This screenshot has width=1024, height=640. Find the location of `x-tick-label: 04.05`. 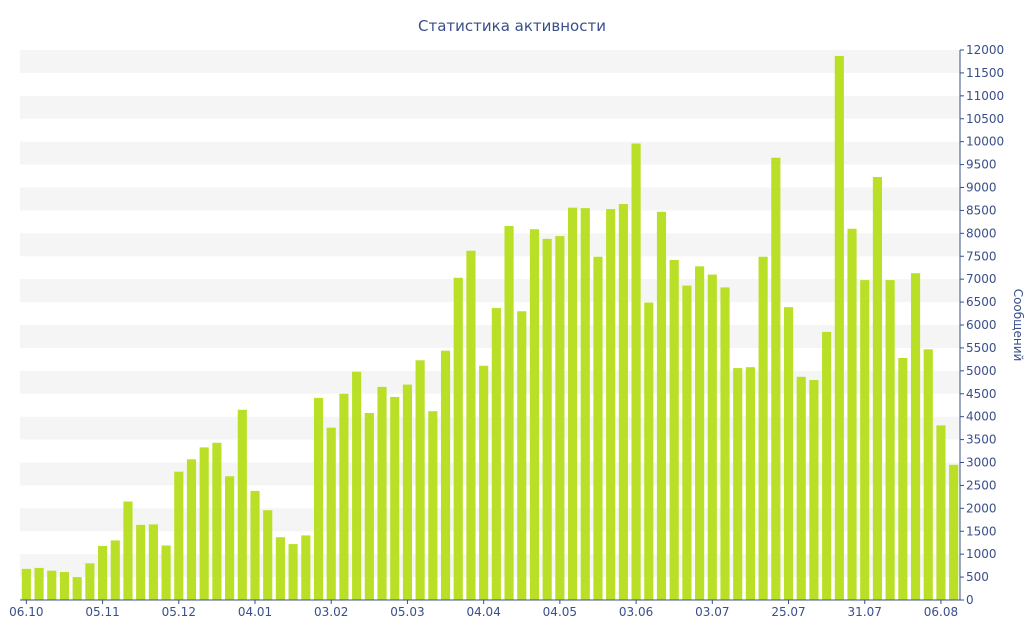

x-tick-label: 04.05 is located at coordinates (560, 612).